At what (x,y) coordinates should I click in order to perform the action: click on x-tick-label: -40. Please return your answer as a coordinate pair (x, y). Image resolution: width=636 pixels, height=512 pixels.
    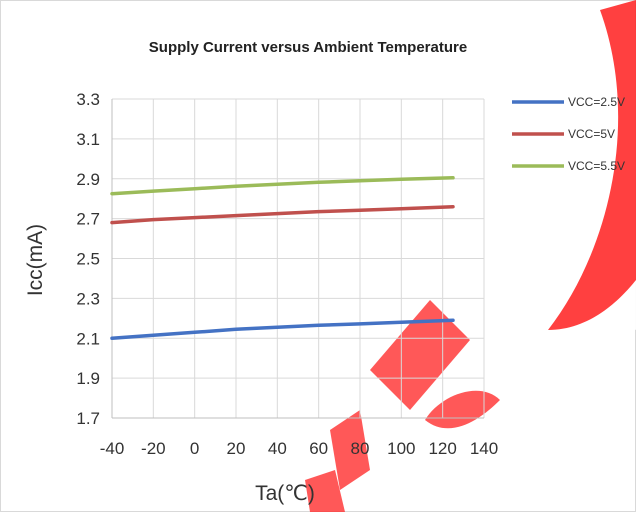
    Looking at the image, I should click on (112, 448).